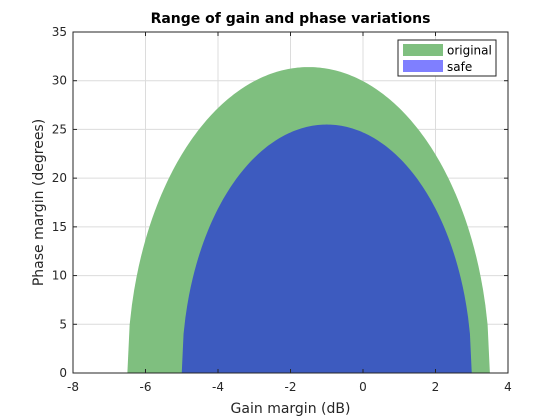  What do you see at coordinates (59, 178) in the screenshot?
I see `y-tick-label: 20` at bounding box center [59, 178].